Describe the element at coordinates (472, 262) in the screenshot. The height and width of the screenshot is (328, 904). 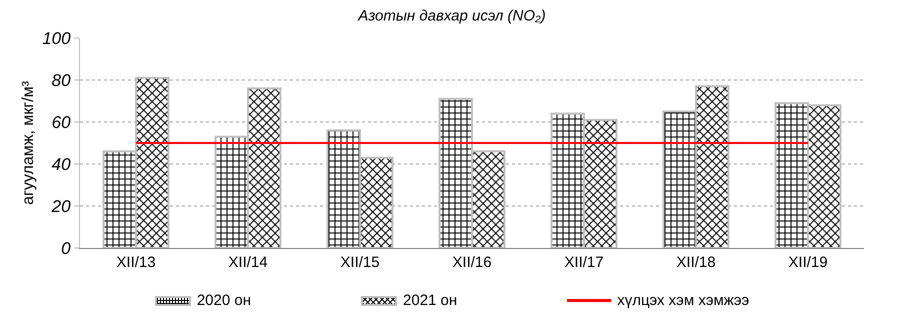
I see `x-tick-label: XII/16` at that location.